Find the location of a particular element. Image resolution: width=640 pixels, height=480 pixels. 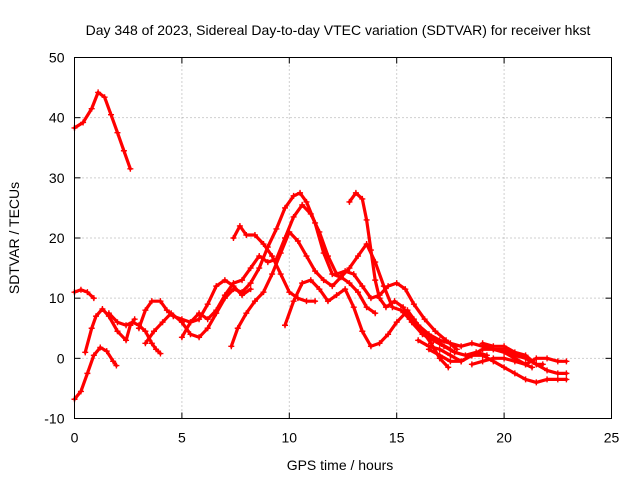

y-tick-label: 0 is located at coordinates (61, 358).